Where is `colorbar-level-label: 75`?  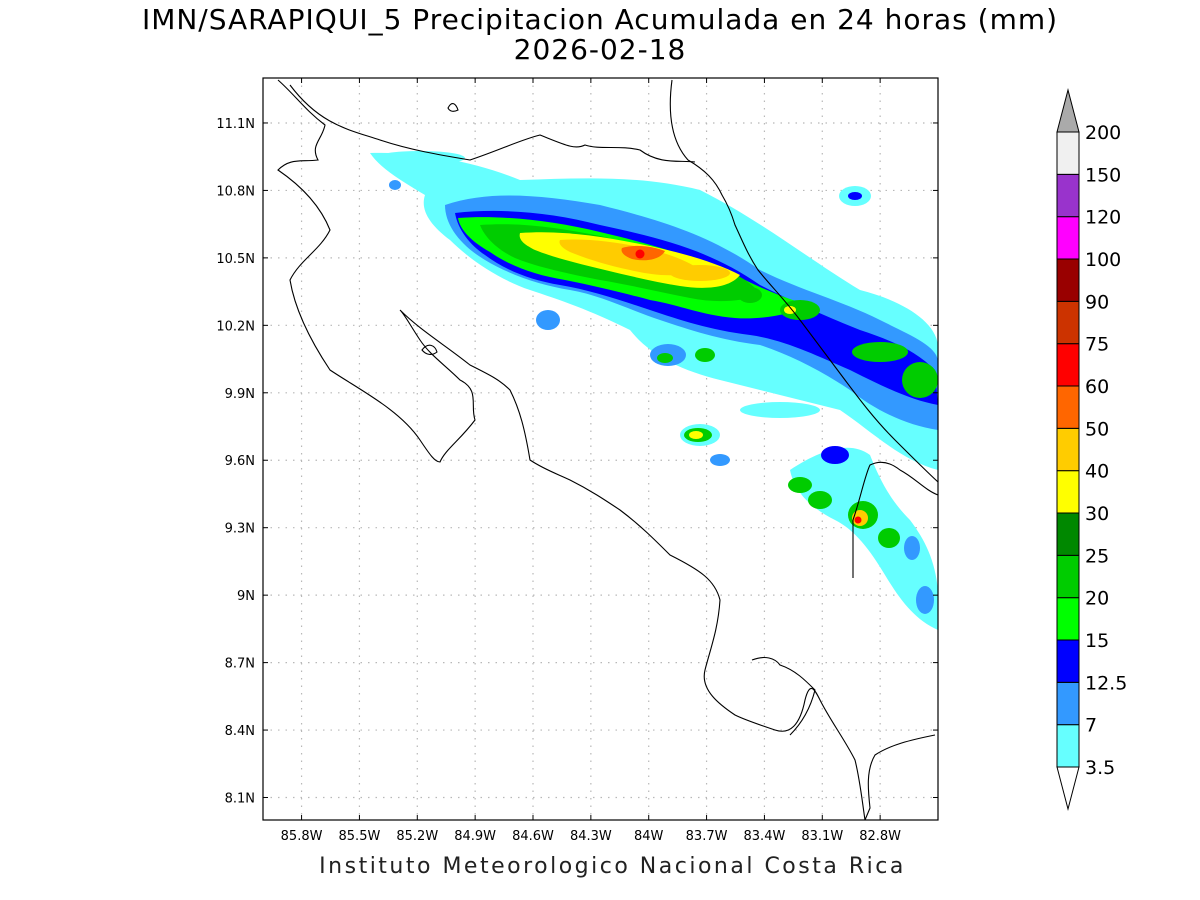 colorbar-level-label: 75 is located at coordinates (1097, 345).